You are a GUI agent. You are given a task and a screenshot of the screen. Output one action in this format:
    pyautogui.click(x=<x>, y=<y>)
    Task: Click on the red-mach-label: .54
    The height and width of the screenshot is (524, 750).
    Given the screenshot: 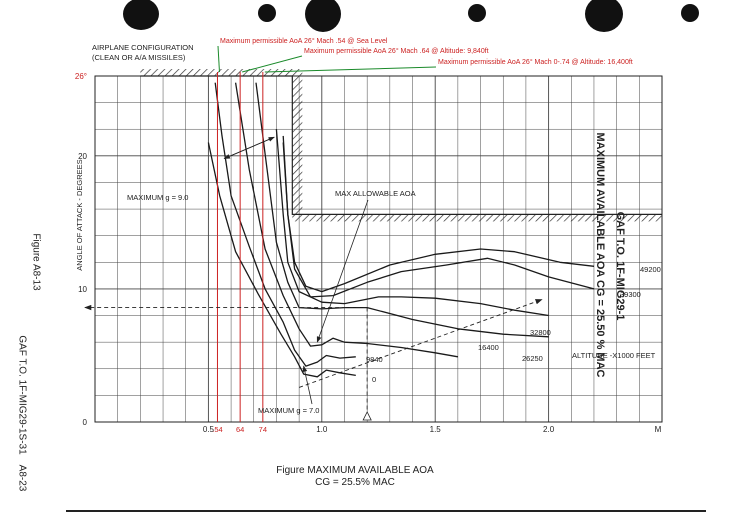 What is the action you would take?
    pyautogui.click(x=217, y=429)
    